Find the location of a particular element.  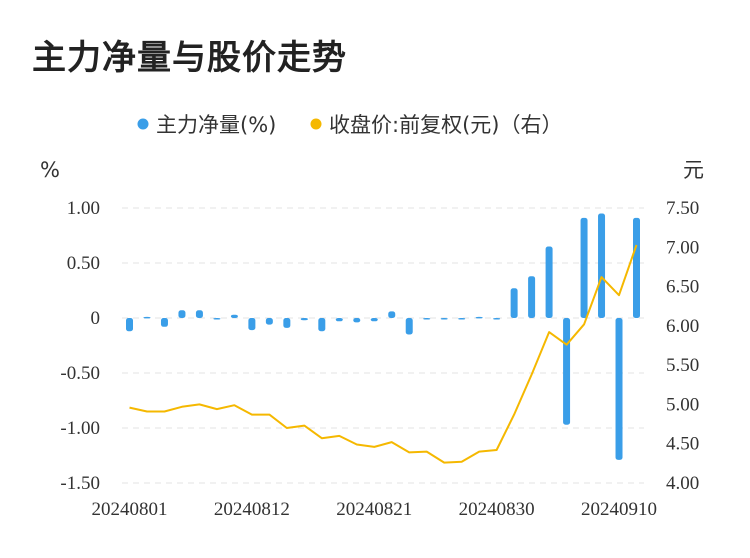

legend-label-line: 收盘价:前复权(元)（右） is located at coordinates (445, 125).